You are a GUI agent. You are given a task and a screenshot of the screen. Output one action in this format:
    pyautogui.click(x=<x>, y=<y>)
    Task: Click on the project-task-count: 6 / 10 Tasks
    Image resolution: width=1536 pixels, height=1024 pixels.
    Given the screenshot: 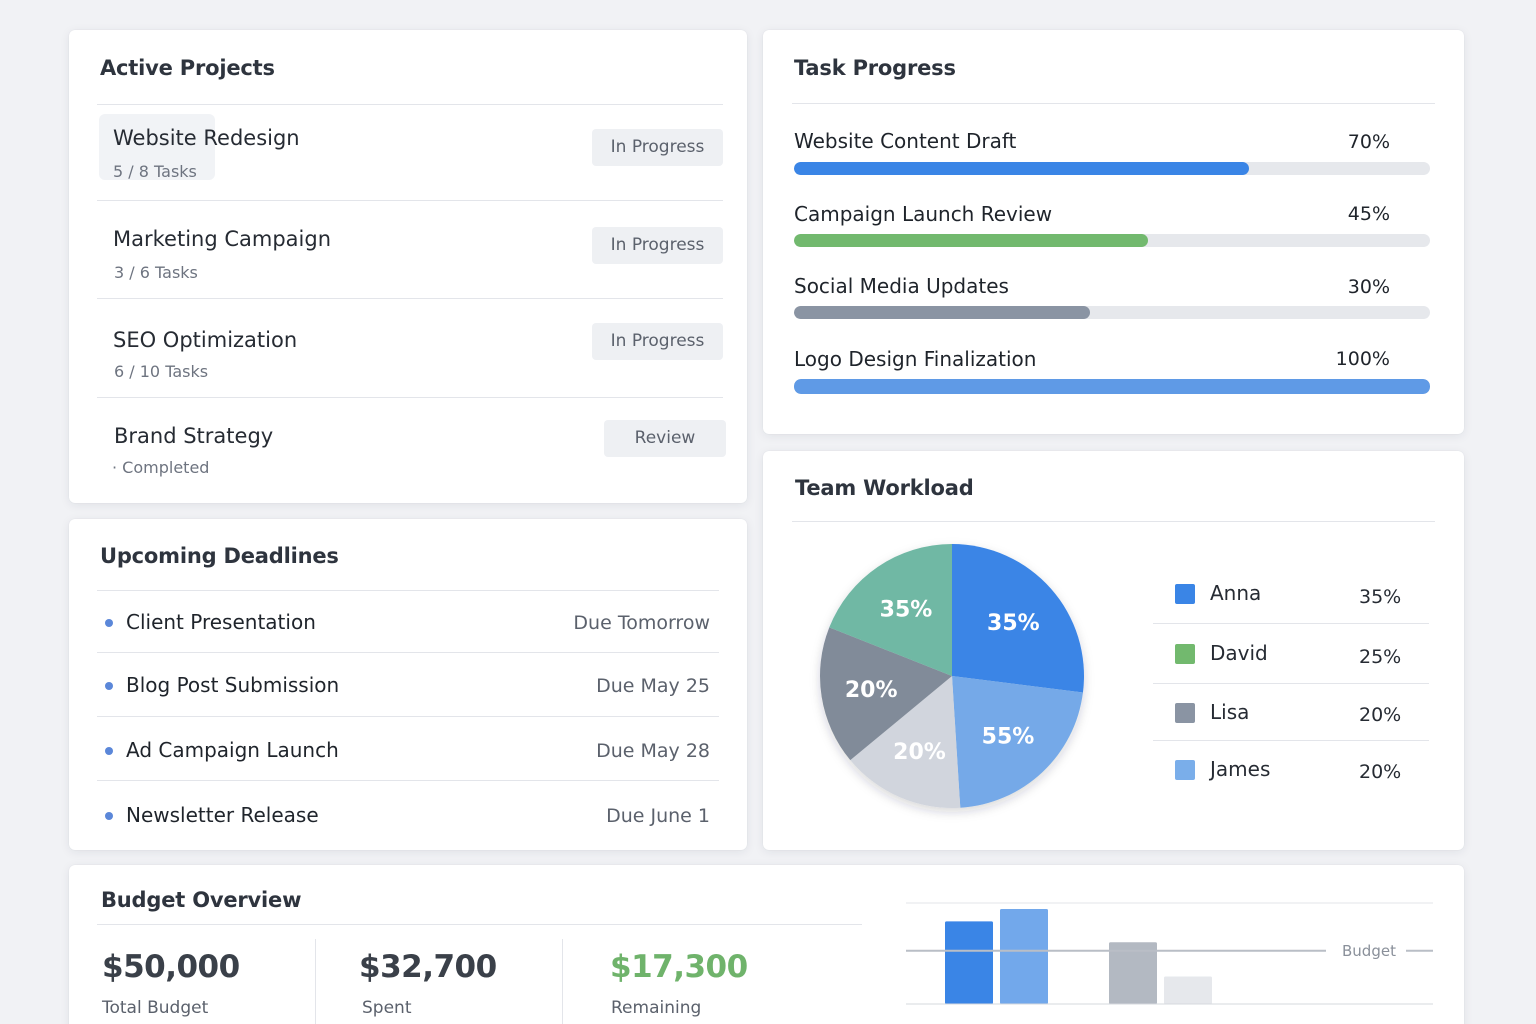 What is the action you would take?
    pyautogui.click(x=161, y=371)
    